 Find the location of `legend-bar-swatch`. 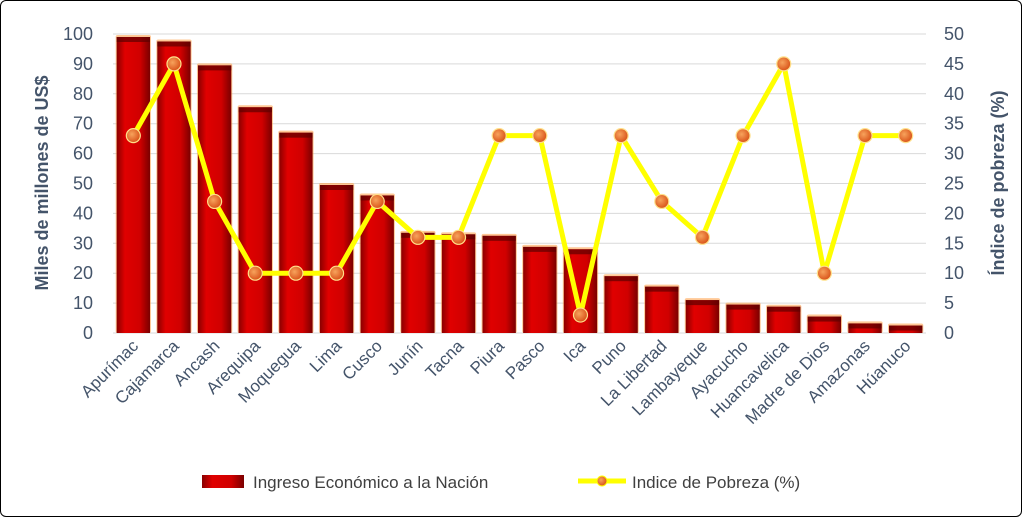

legend-bar-swatch is located at coordinates (223, 481).